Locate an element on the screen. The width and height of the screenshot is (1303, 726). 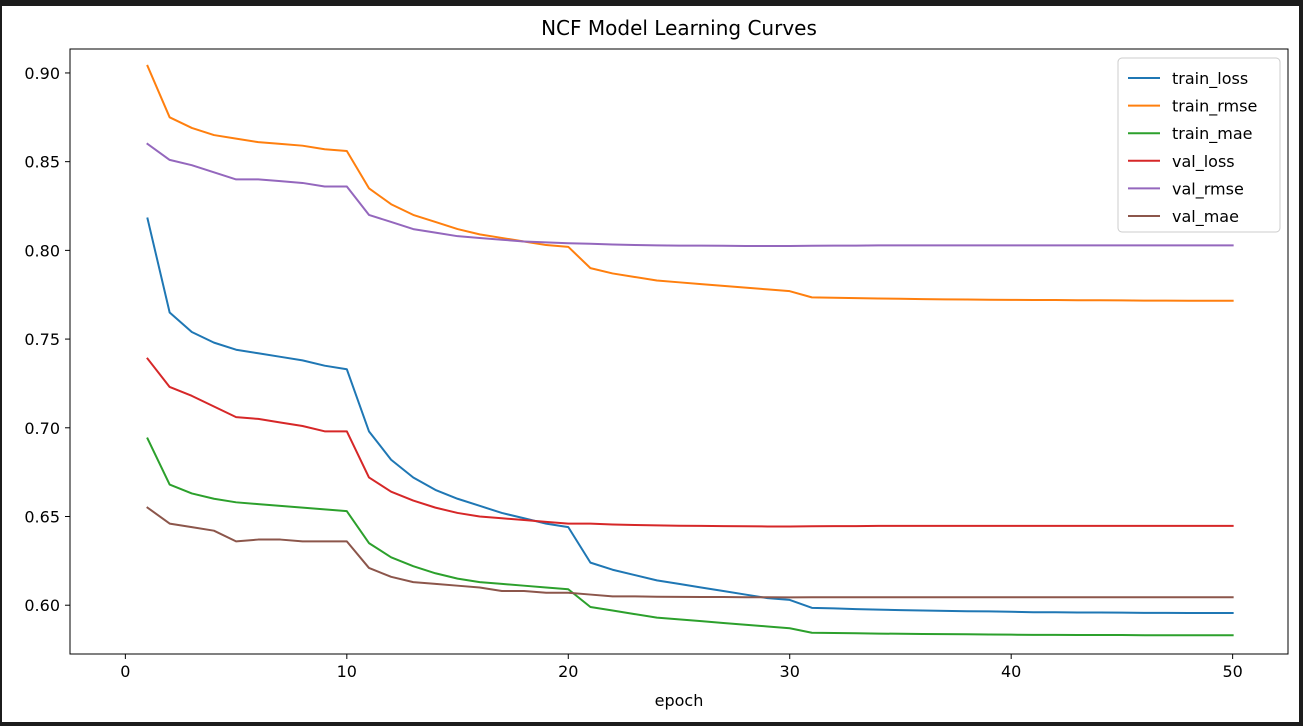
legend-label-train_rmse: train_rmse is located at coordinates (1214, 107).